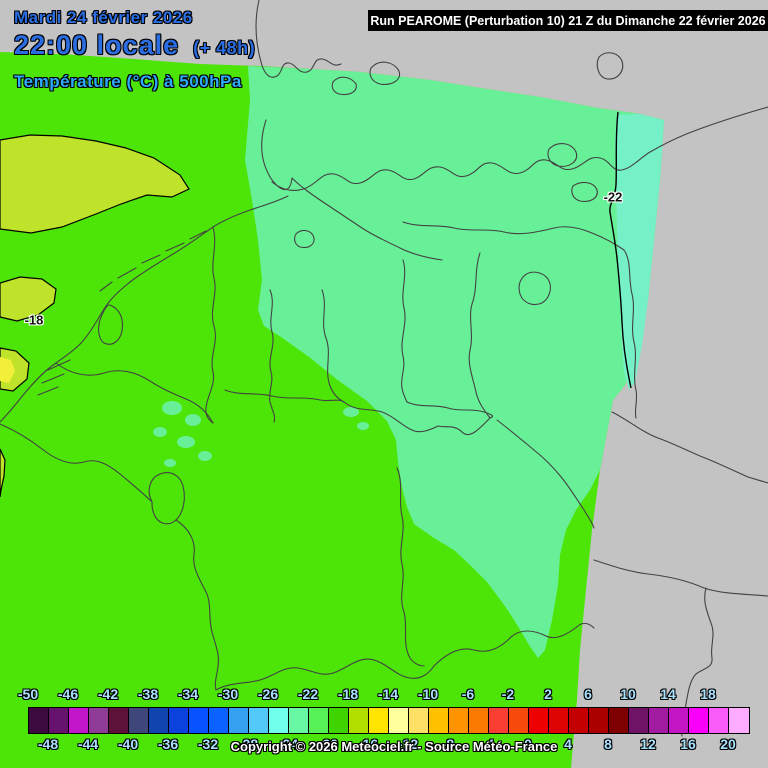  What do you see at coordinates (34, 320) in the screenshot?
I see `isotherm-label--18: -18` at bounding box center [34, 320].